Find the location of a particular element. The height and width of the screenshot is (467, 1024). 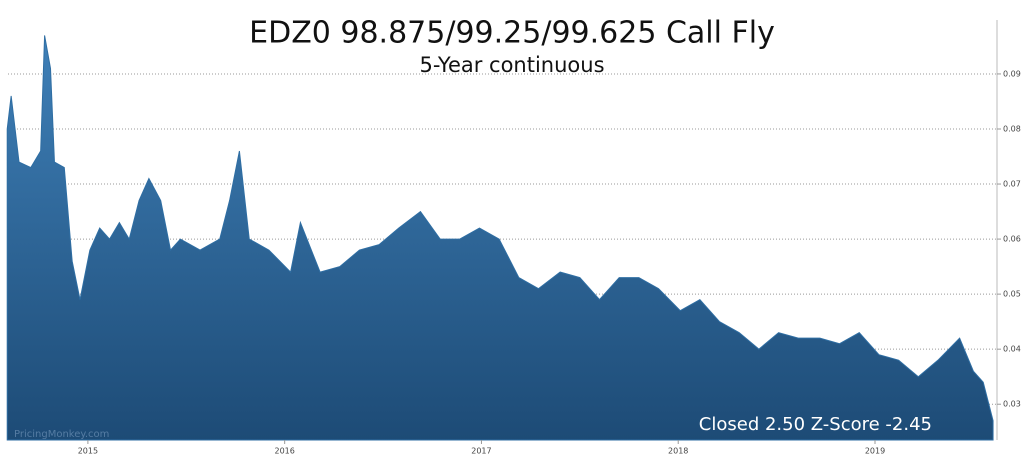

y-tick-label: 0.08 is located at coordinates (1012, 128).